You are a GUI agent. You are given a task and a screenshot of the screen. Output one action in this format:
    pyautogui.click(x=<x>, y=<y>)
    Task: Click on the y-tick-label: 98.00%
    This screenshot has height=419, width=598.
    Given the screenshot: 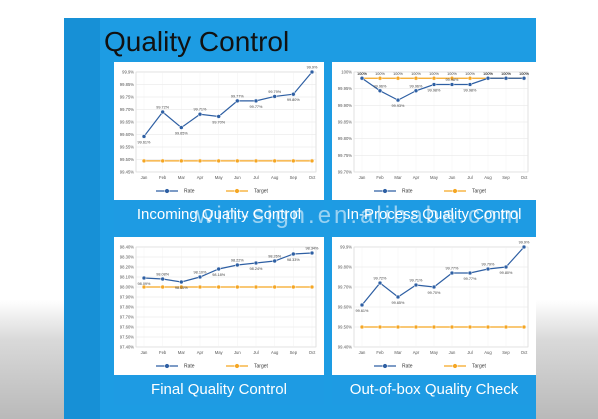 What is the action you would take?
    pyautogui.click(x=127, y=287)
    